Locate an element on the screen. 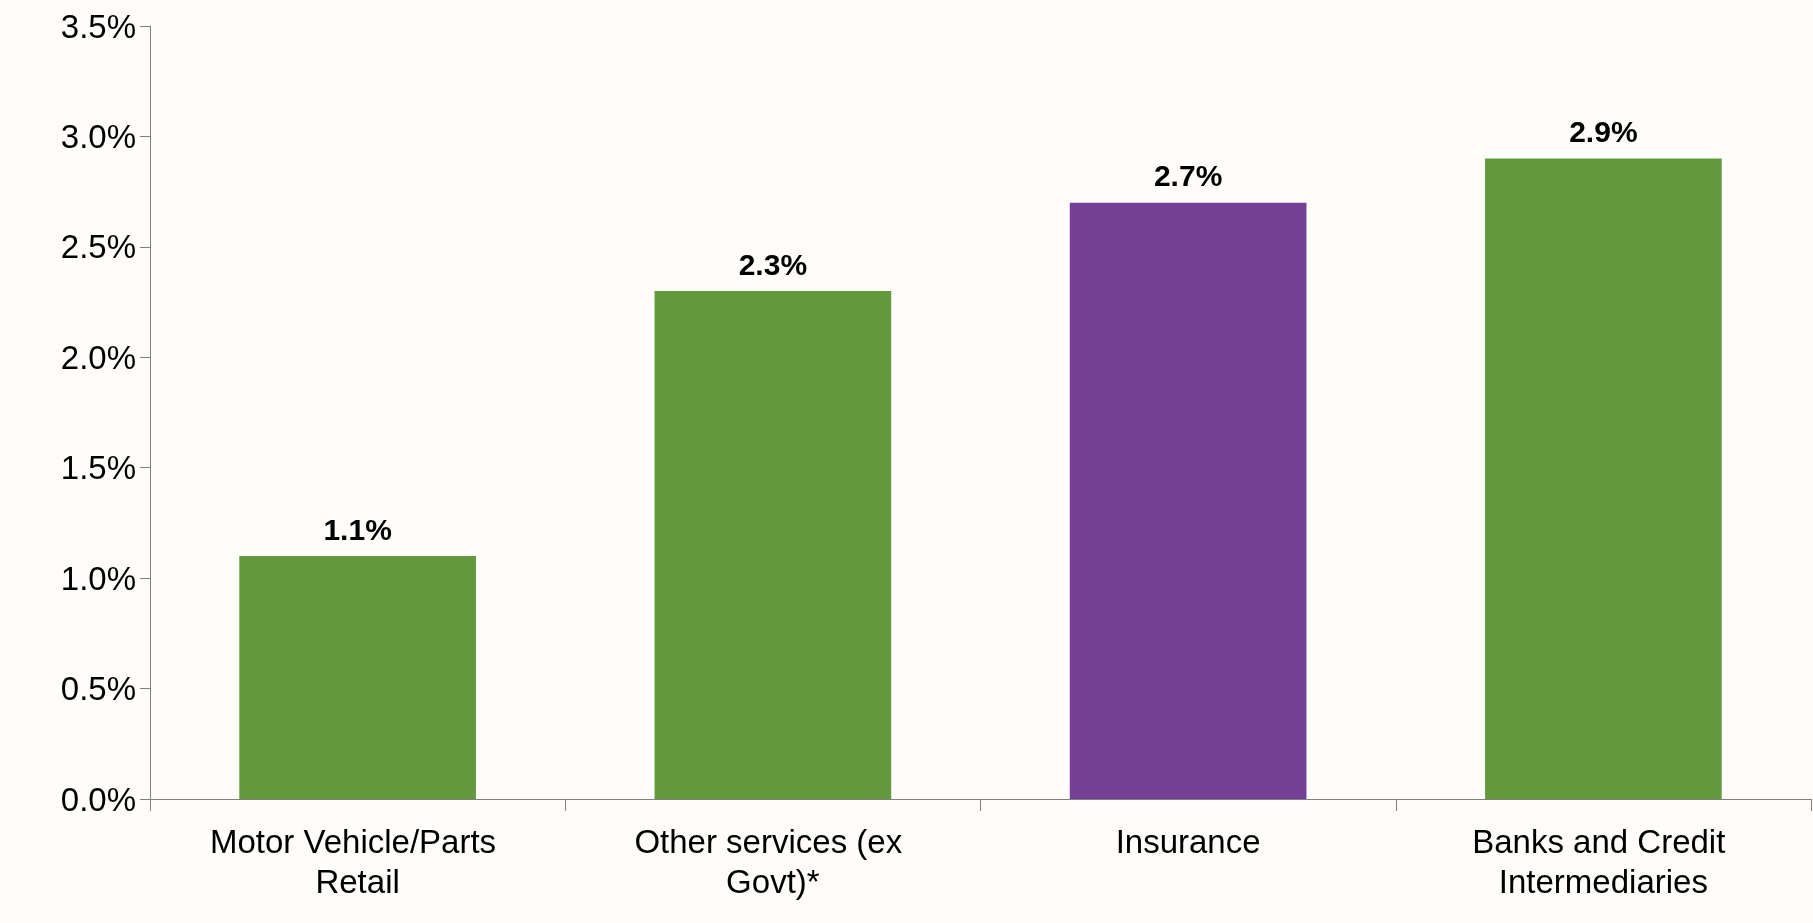 Image resolution: width=1813 pixels, height=923 pixels. y-tick-label: 1.0% is located at coordinates (98, 578).